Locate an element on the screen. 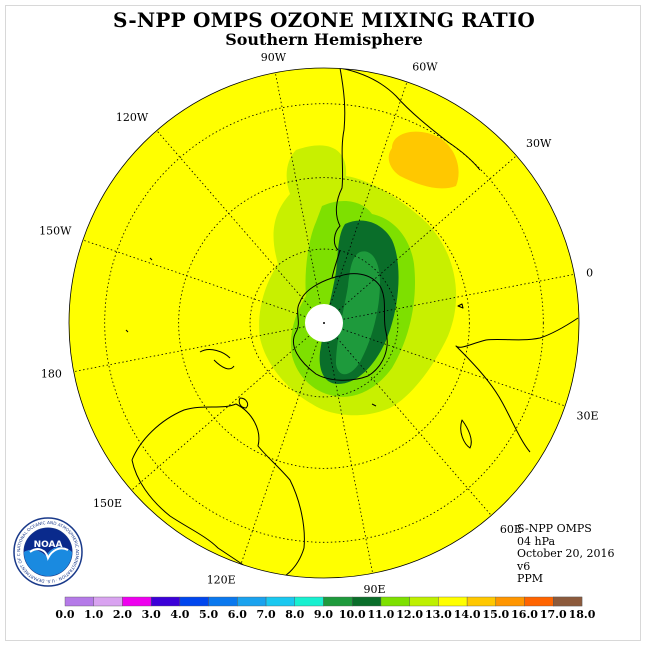  info-product: S-NPP OMPS is located at coordinates (554, 528).